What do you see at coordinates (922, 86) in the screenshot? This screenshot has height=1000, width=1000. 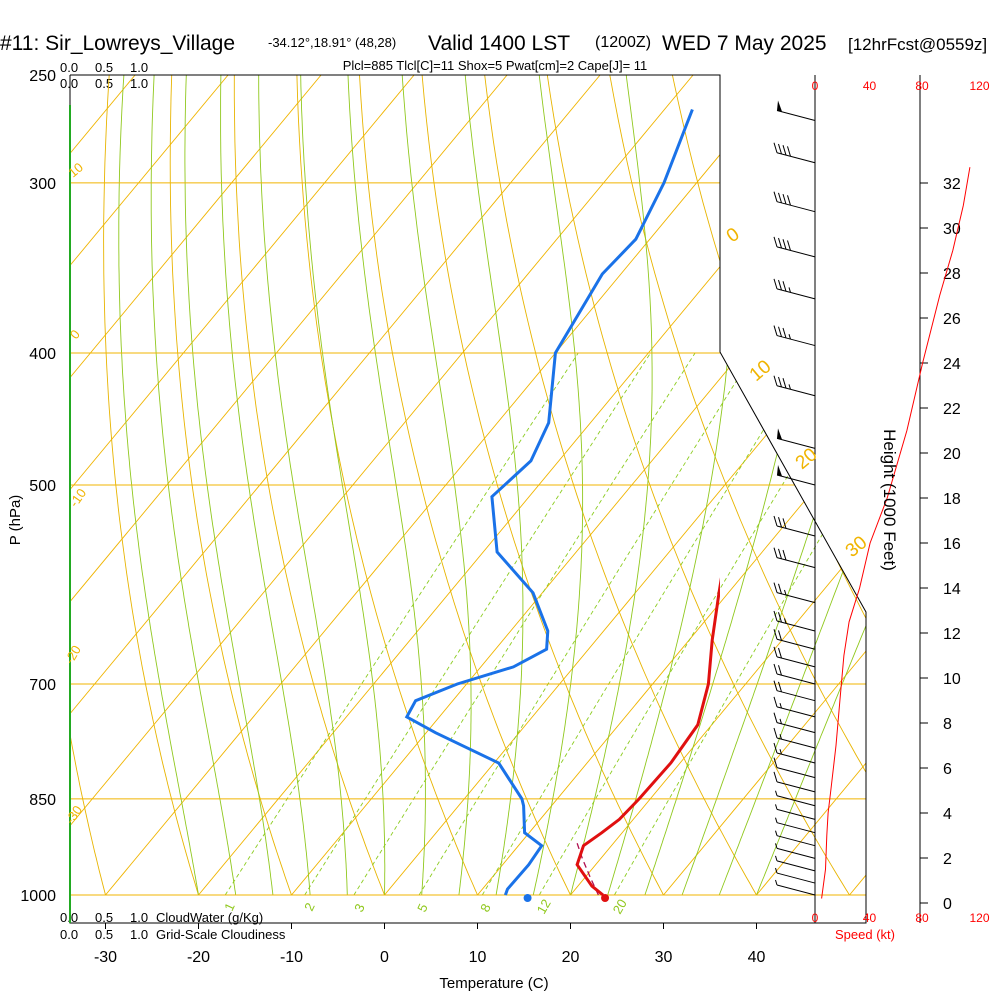 I see `speed-tick-top: 80` at bounding box center [922, 86].